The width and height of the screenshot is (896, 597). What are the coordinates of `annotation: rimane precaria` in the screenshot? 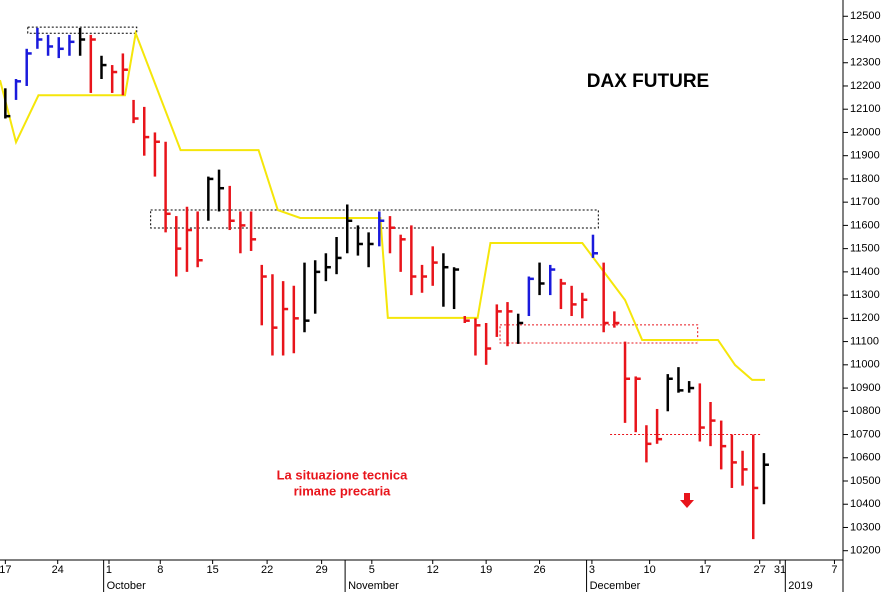 It's located at (343, 490).